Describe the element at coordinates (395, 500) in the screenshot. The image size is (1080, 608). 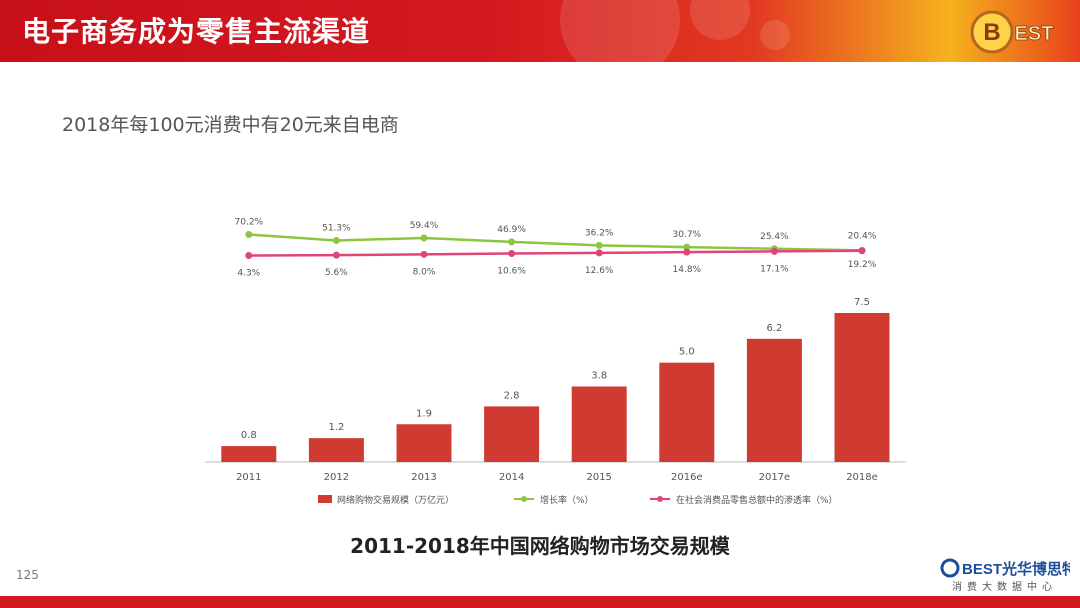
I see `legend-label-bar: 网络购物交易规模（万亿元）` at that location.